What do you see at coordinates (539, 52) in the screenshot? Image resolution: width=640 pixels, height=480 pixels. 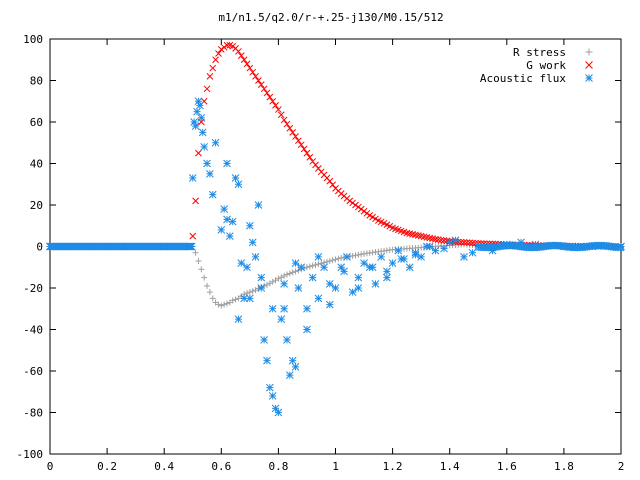 I see `legend-label: R stress` at bounding box center [539, 52].